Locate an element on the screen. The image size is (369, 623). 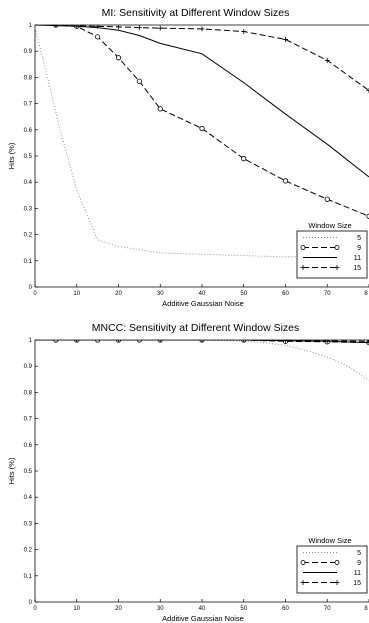
plot-area is located at coordinates (202, 360).